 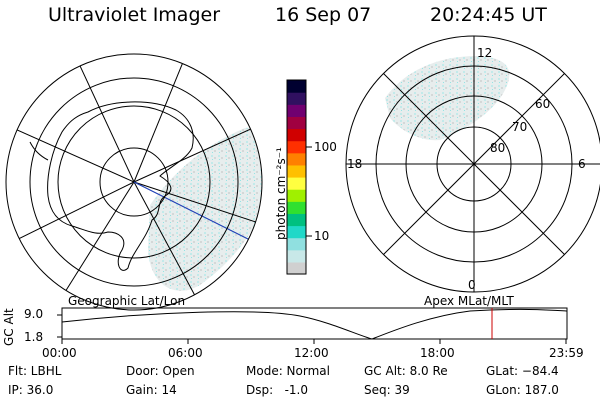 I want to click on colorbar, so click(x=296, y=177).